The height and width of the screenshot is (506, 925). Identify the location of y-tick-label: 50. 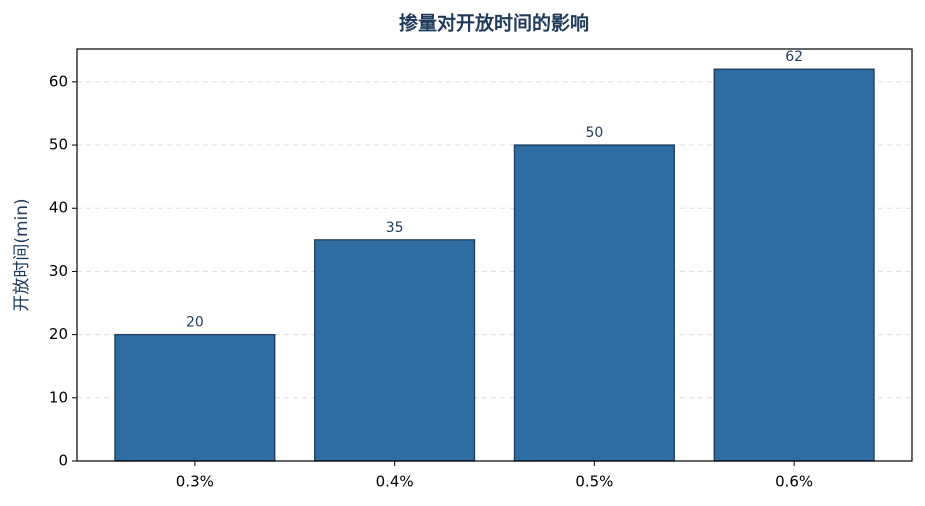
(58, 145).